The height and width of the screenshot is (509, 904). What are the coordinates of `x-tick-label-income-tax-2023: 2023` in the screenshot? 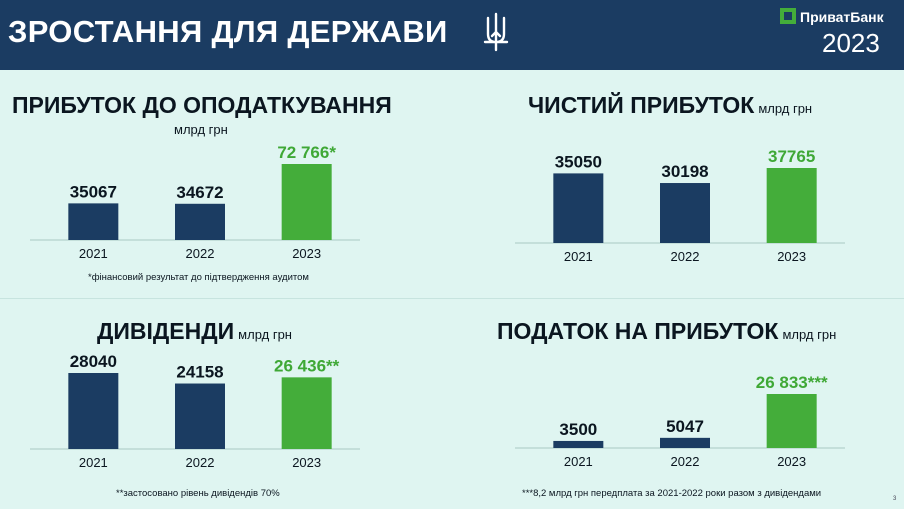 It's located at (791, 461).